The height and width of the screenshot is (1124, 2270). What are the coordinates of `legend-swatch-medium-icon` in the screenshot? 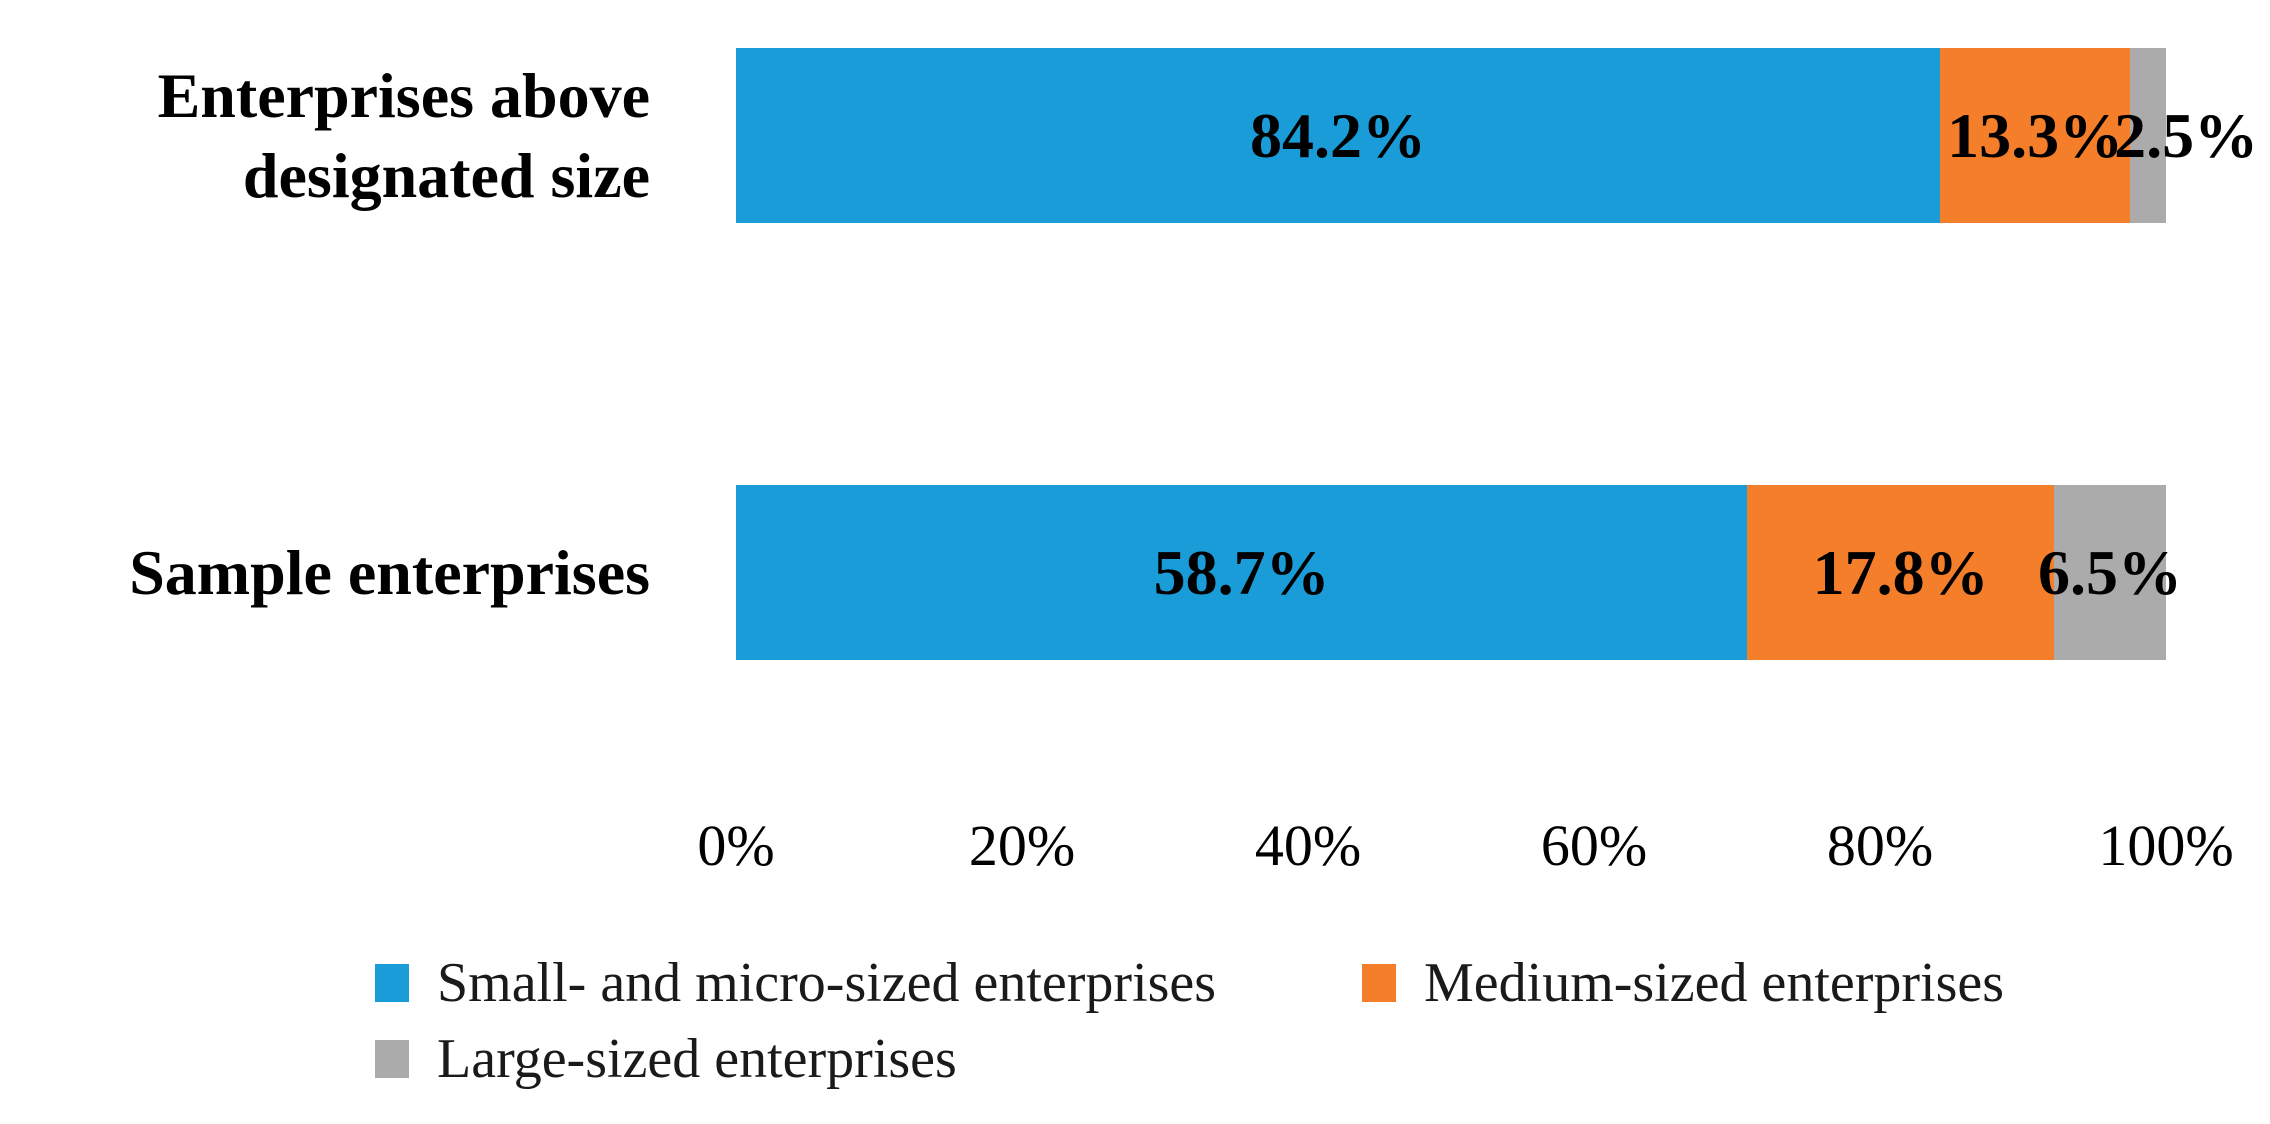 It's located at (1379, 983).